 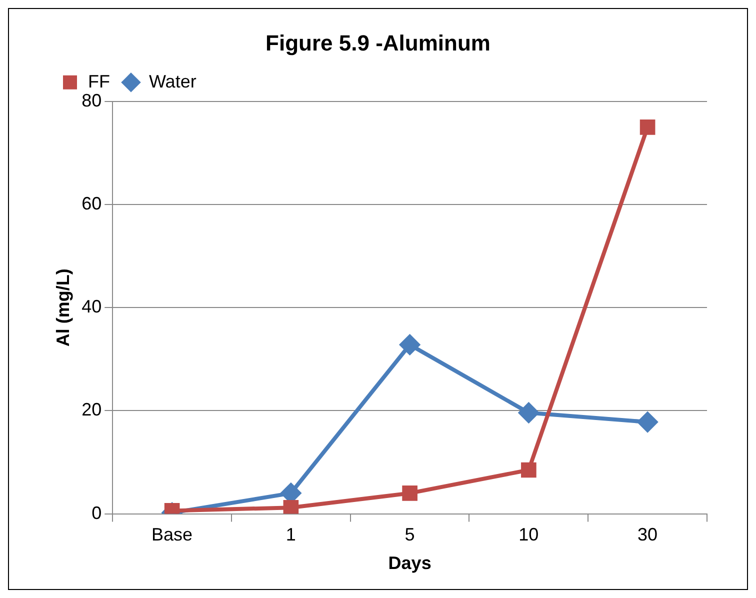 I want to click on y-tick-label: 80, so click(x=92, y=100).